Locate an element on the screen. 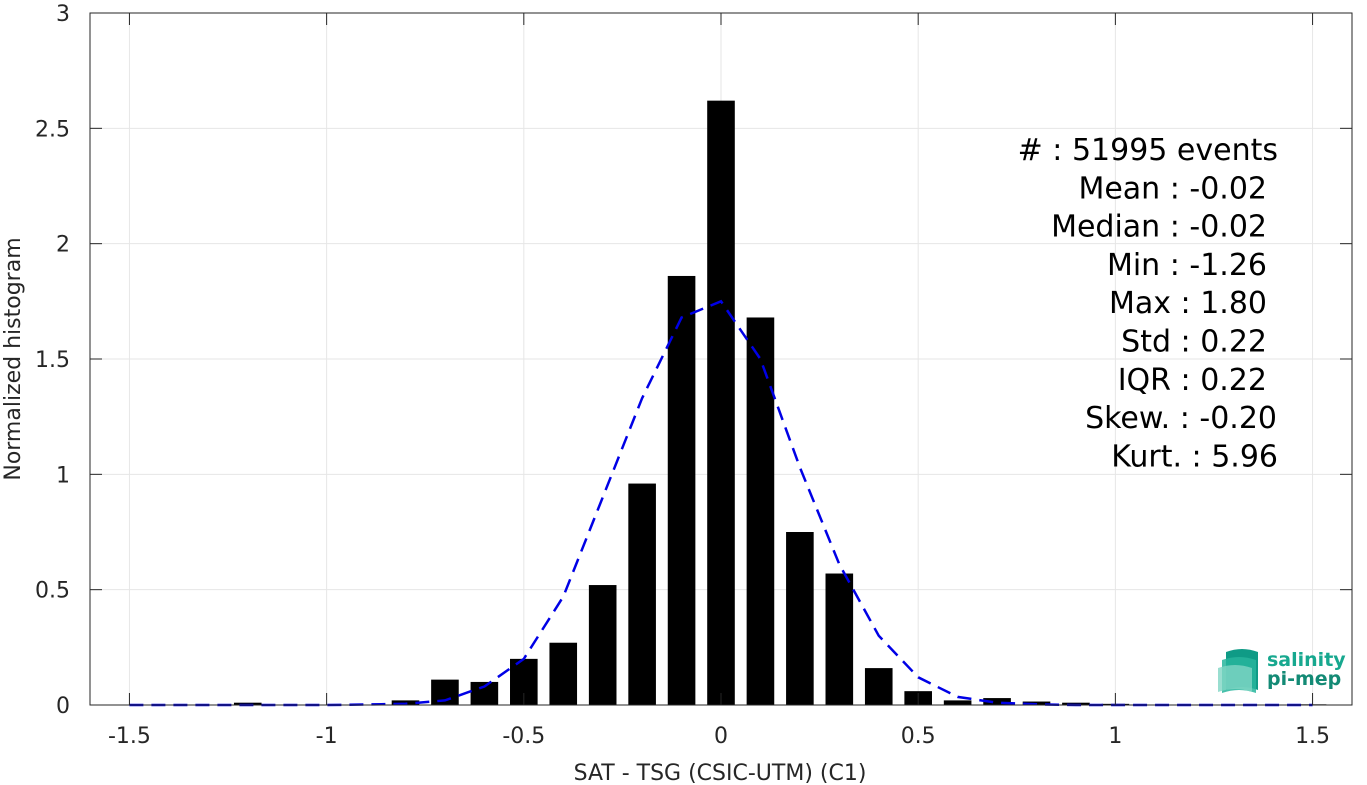 Image resolution: width=1367 pixels, height=785 pixels. stat-line: Kurt. : 5.96 is located at coordinates (1194, 456).